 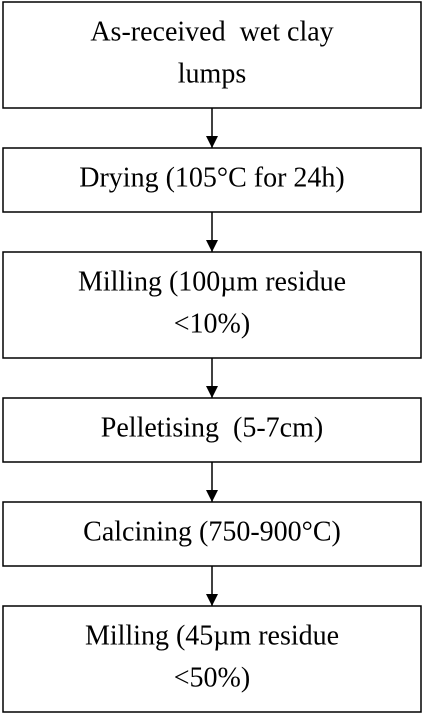 What do you see at coordinates (212, 323) in the screenshot?
I see `box-label: <10%)` at bounding box center [212, 323].